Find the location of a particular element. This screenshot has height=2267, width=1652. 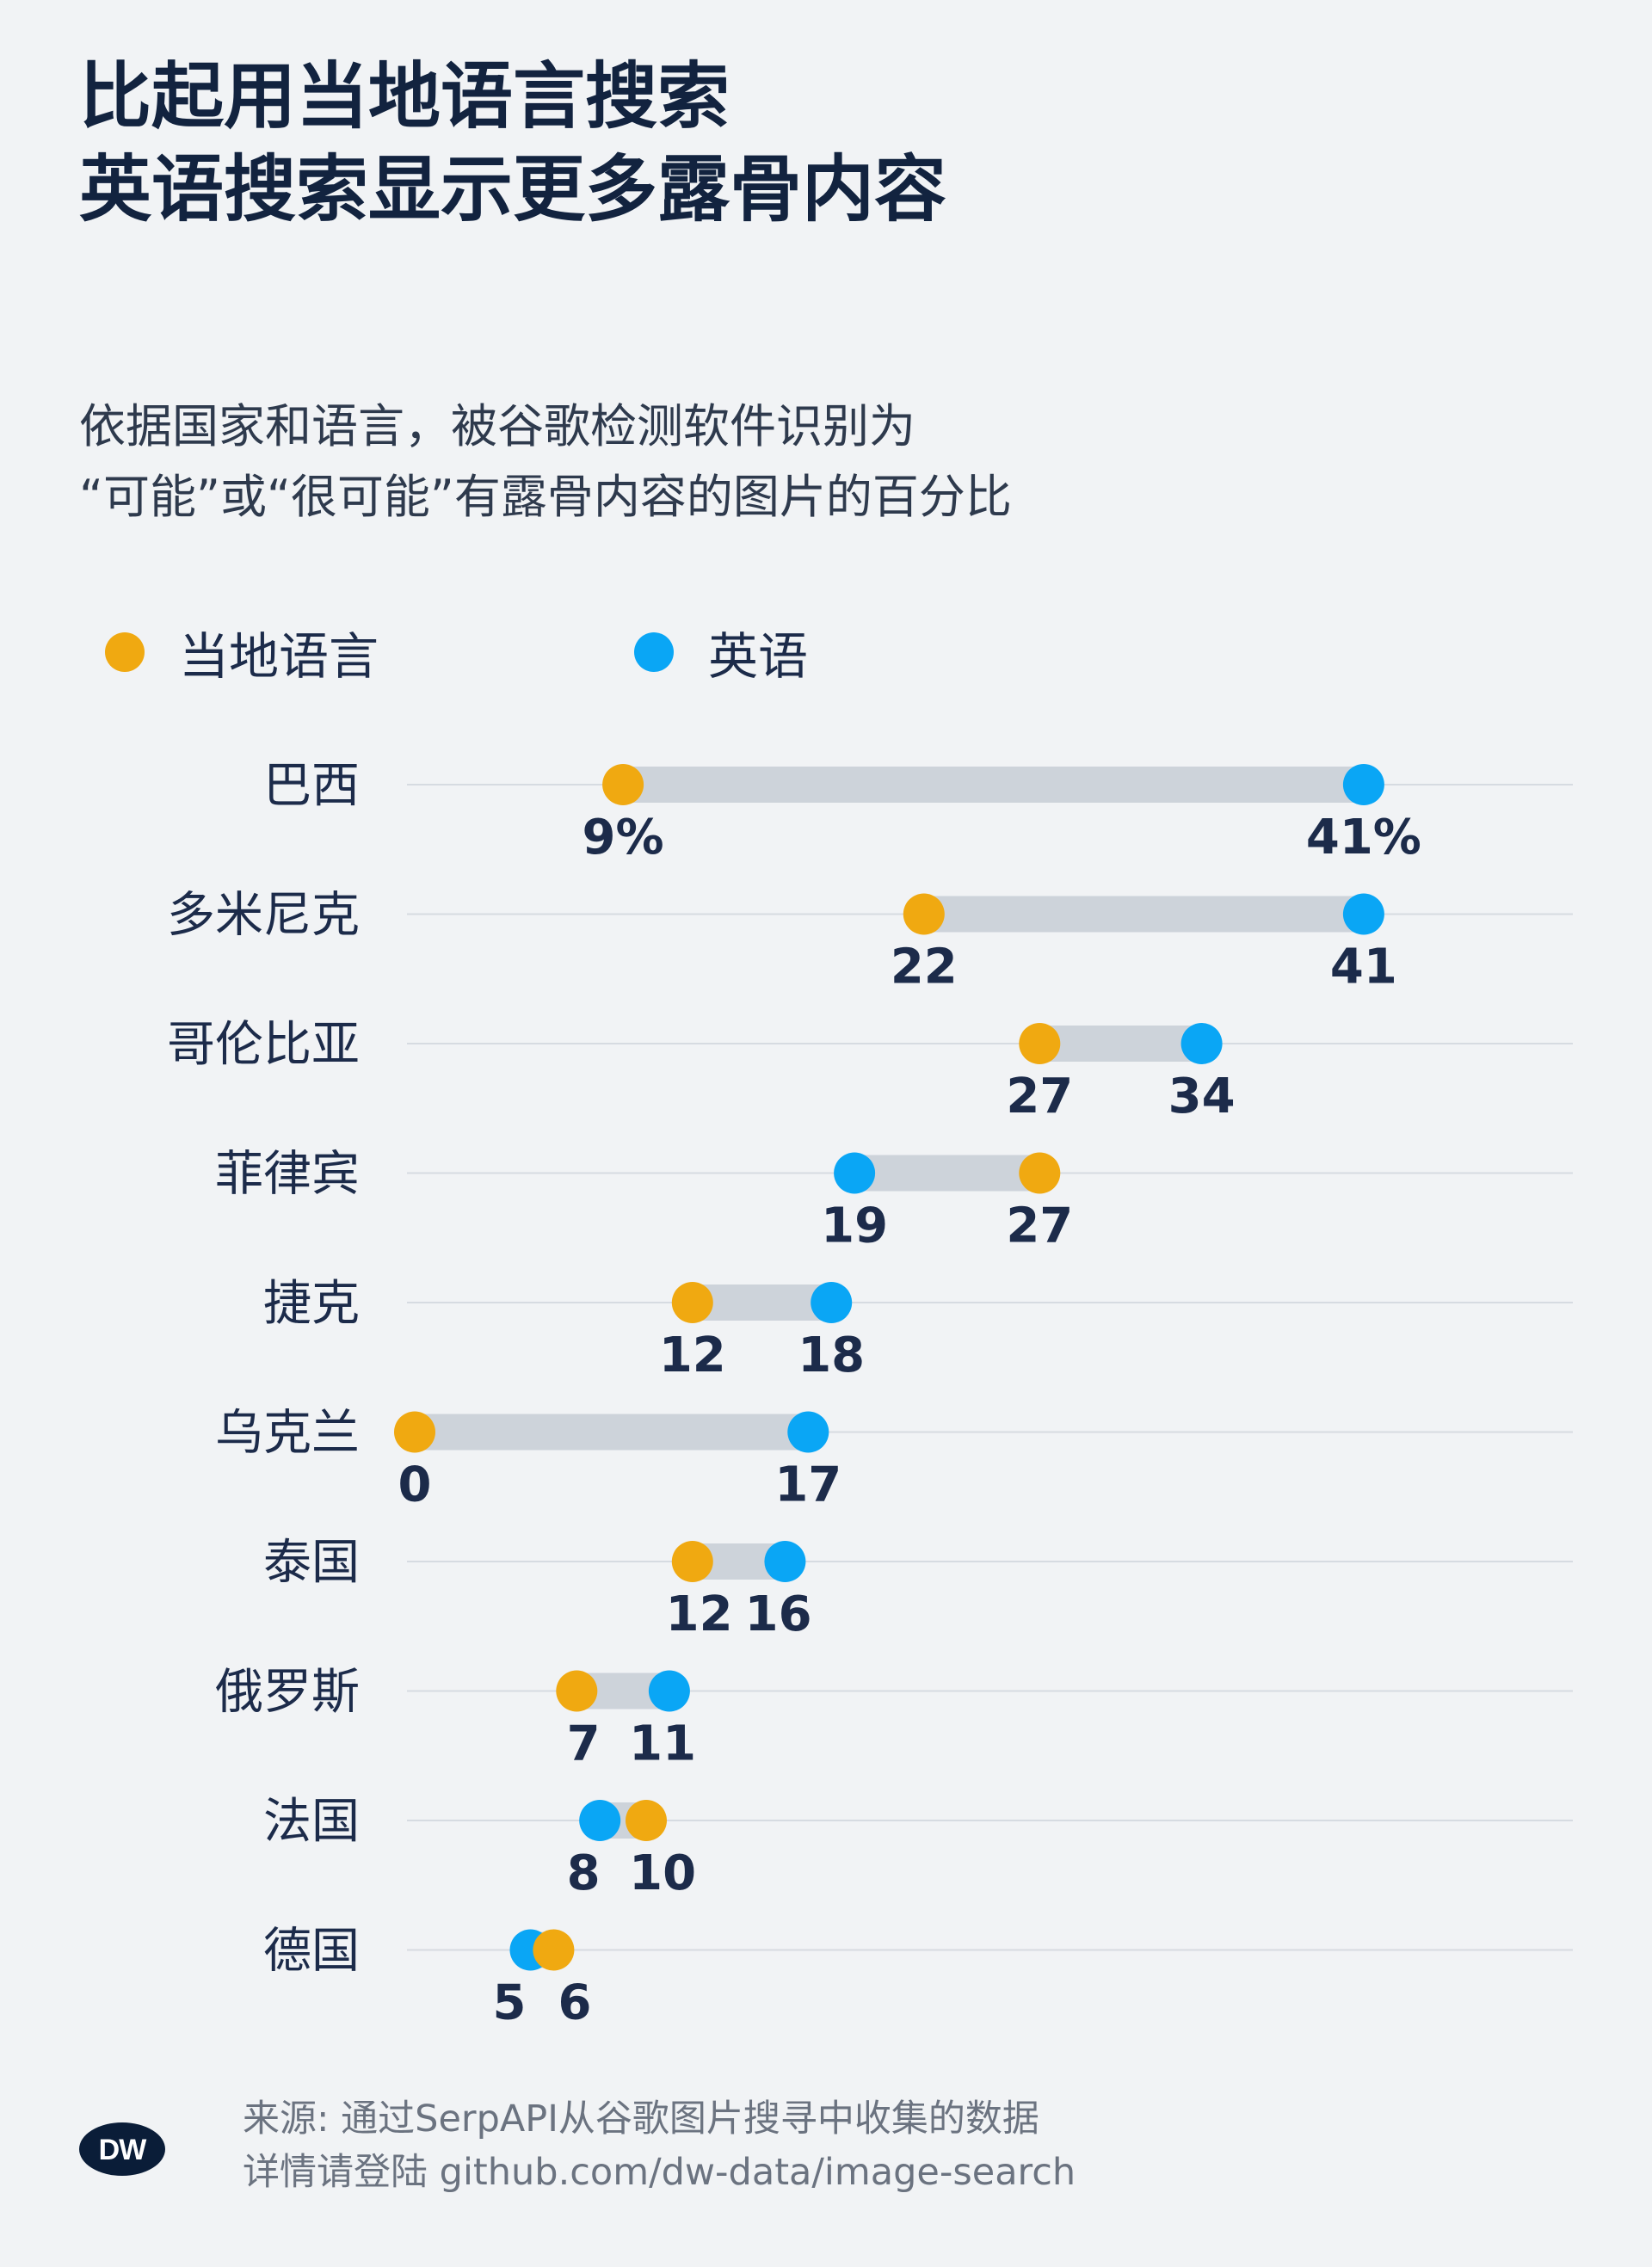

english-value-label: 34 is located at coordinates (1202, 1096).